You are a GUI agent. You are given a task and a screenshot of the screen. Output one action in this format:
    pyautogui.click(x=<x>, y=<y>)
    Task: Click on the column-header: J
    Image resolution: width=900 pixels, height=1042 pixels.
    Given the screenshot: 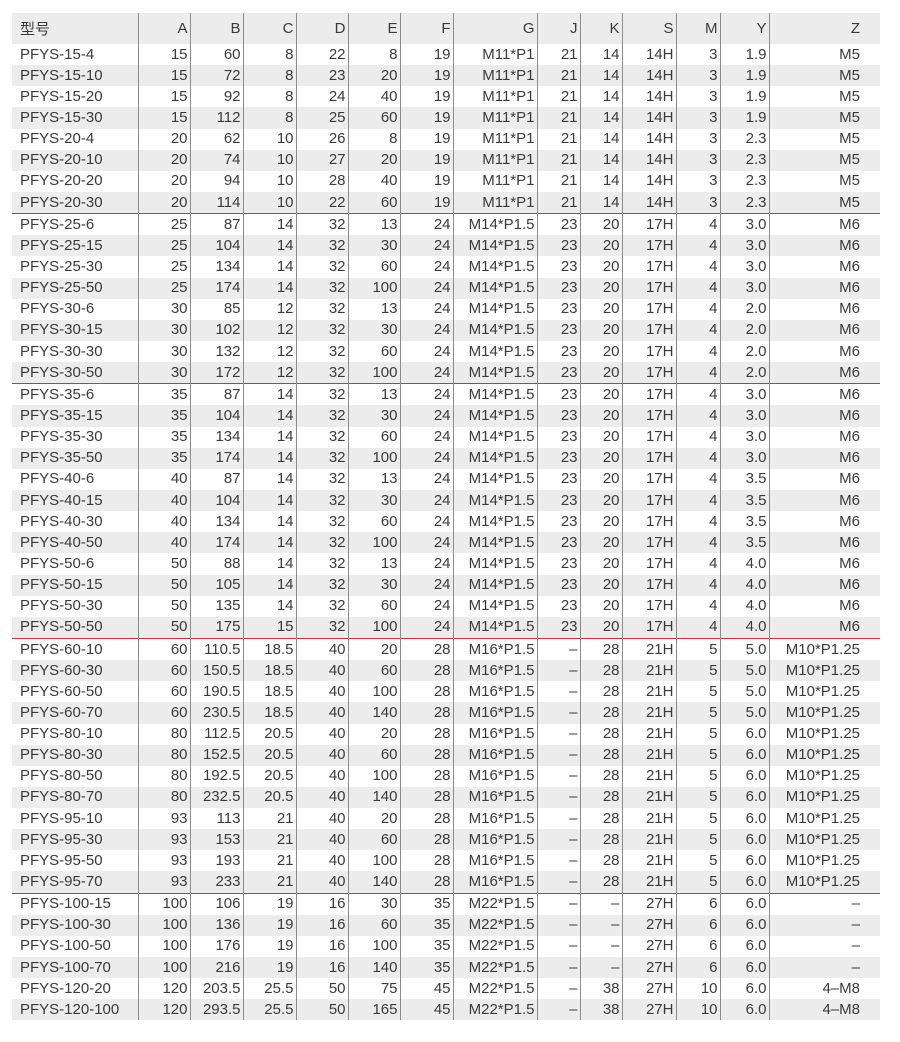 What is the action you would take?
    pyautogui.click(x=559, y=28)
    